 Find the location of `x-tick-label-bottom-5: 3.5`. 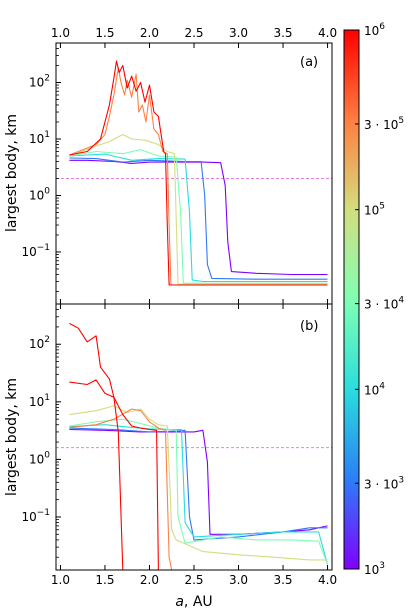

x-tick-label-bottom-5: 3.5 is located at coordinates (282, 580).